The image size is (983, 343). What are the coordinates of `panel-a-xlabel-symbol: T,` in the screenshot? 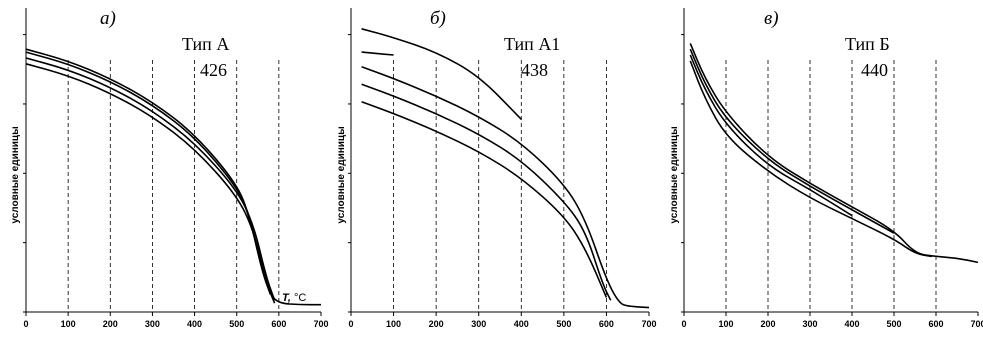 It's located at (286, 298).